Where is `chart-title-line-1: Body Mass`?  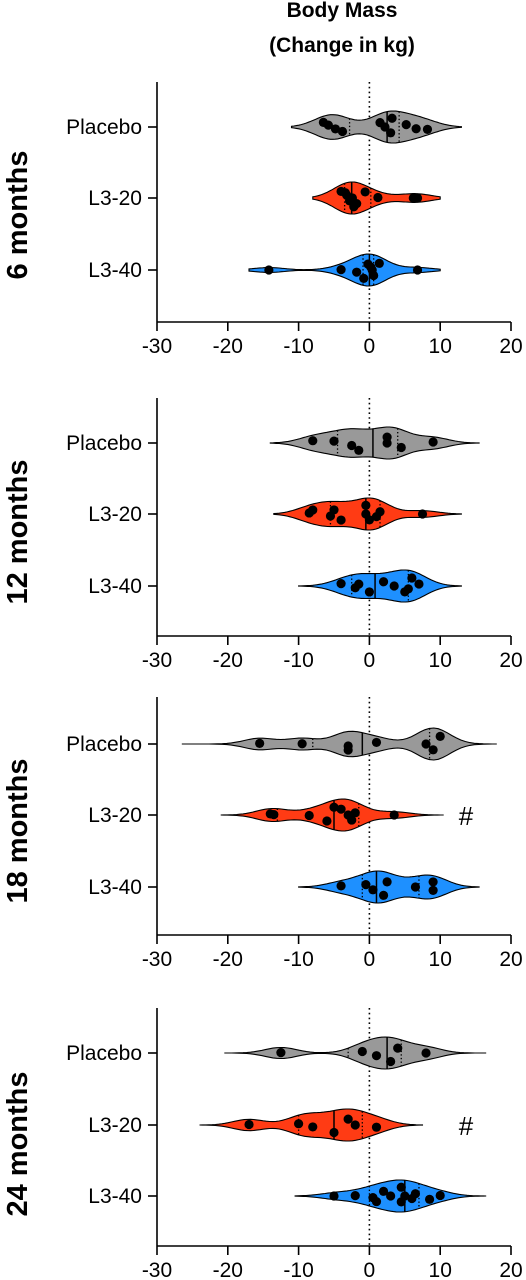
chart-title-line-1: Body Mass is located at coordinates (342, 11).